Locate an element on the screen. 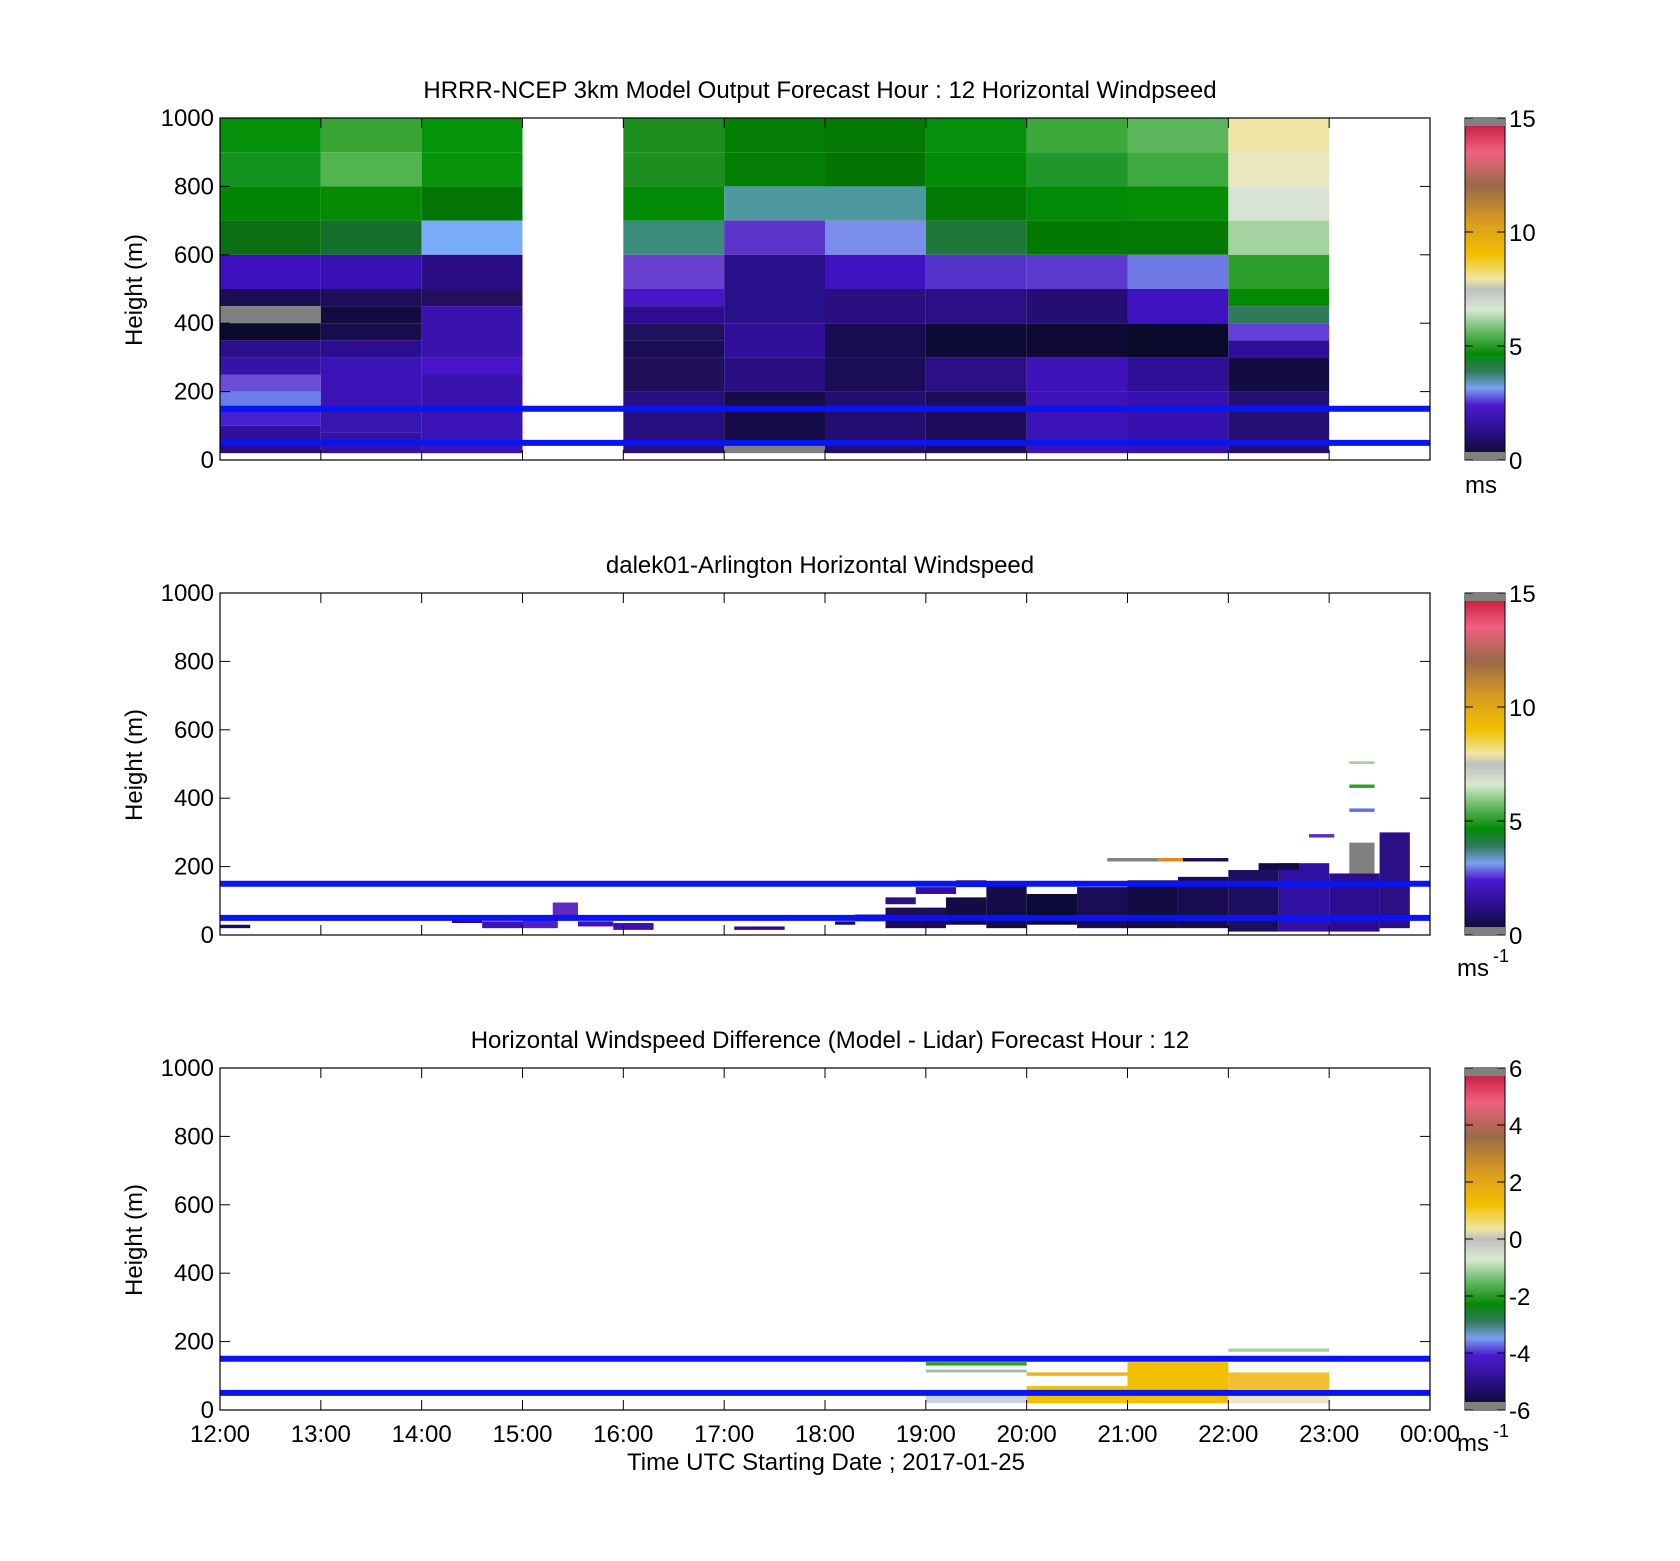  y-tick-label: 800 is located at coordinates (194, 1136).